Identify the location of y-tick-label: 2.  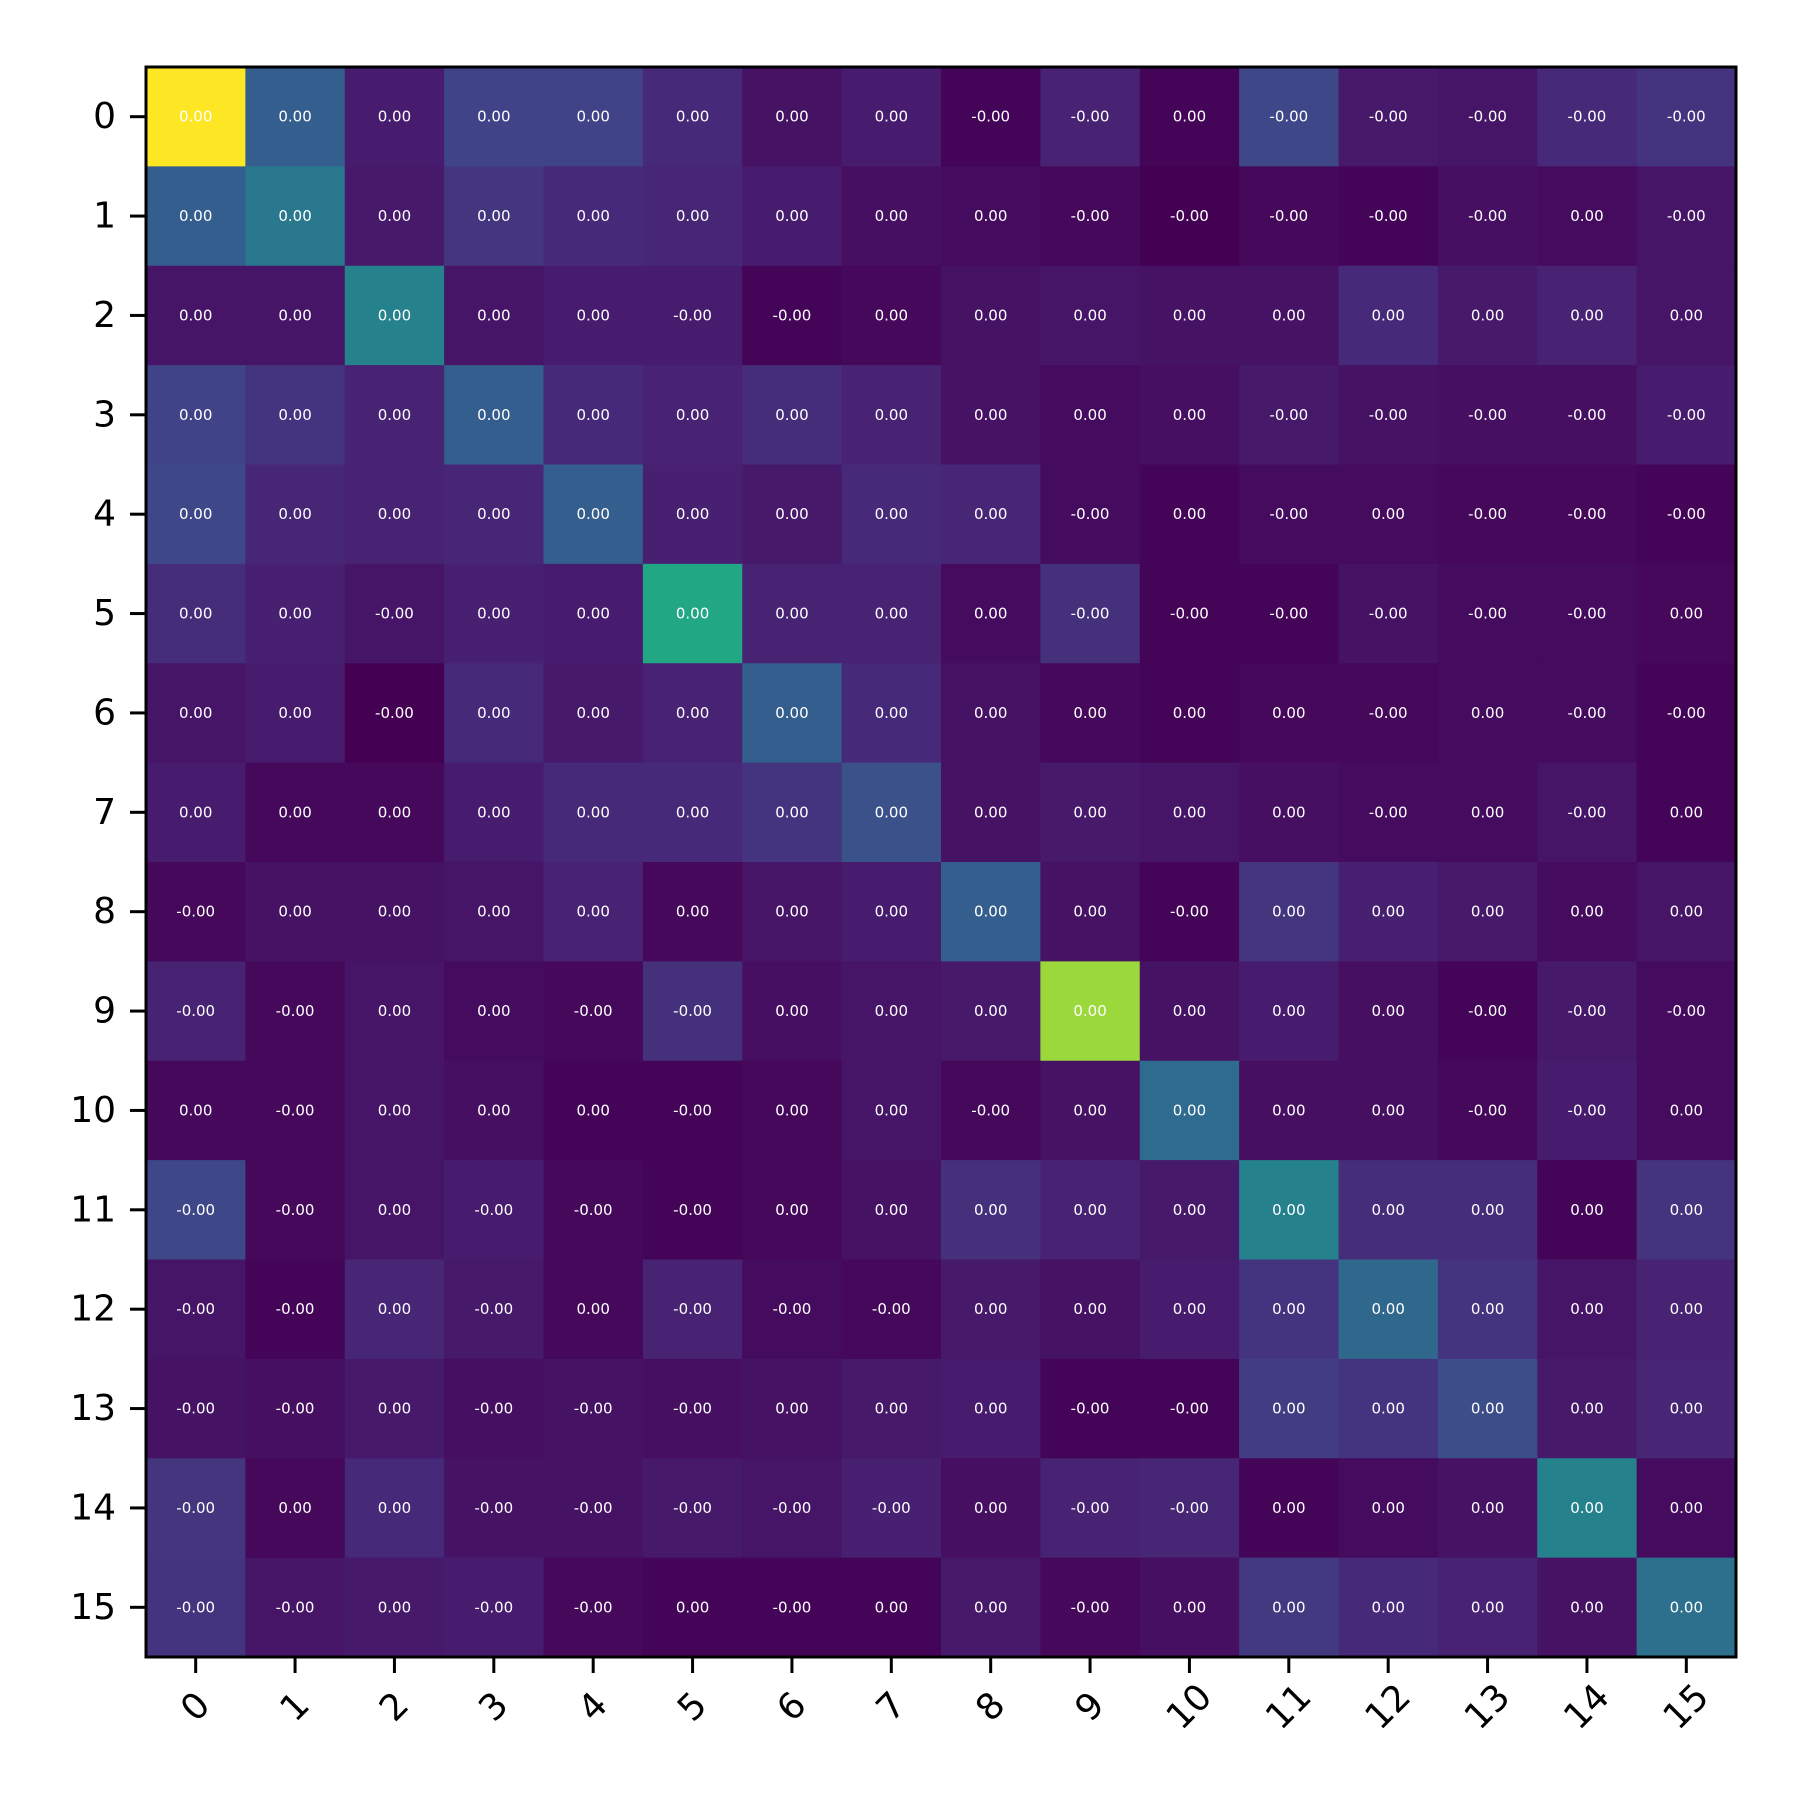
(104, 315).